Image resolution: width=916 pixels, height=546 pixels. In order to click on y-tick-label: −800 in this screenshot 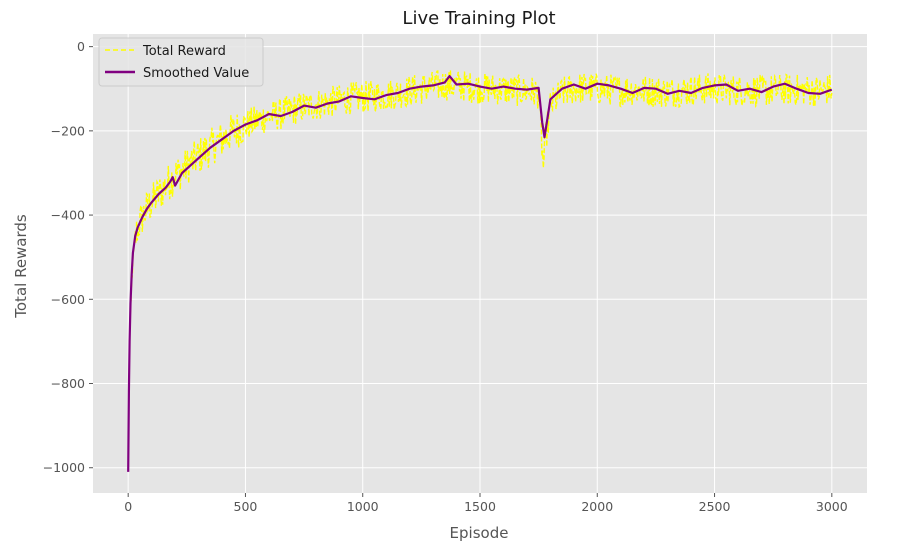, I will do `click(68, 383)`.